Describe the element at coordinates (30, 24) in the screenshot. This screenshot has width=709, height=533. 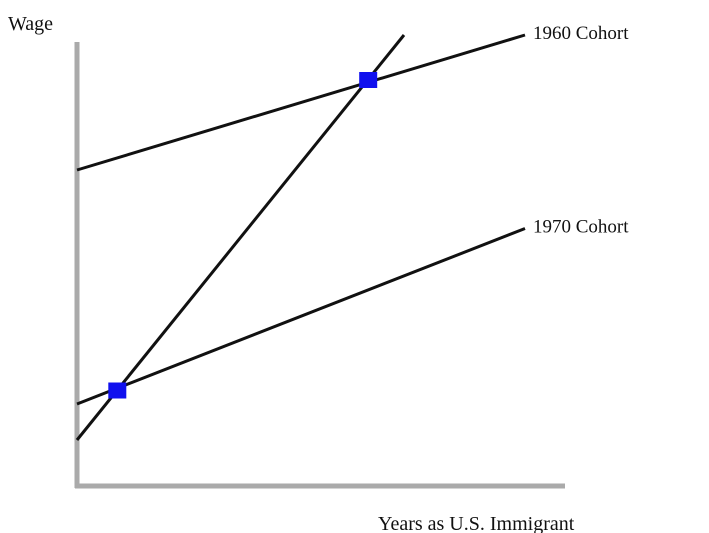
I see `y-axis-label: Wage` at that location.